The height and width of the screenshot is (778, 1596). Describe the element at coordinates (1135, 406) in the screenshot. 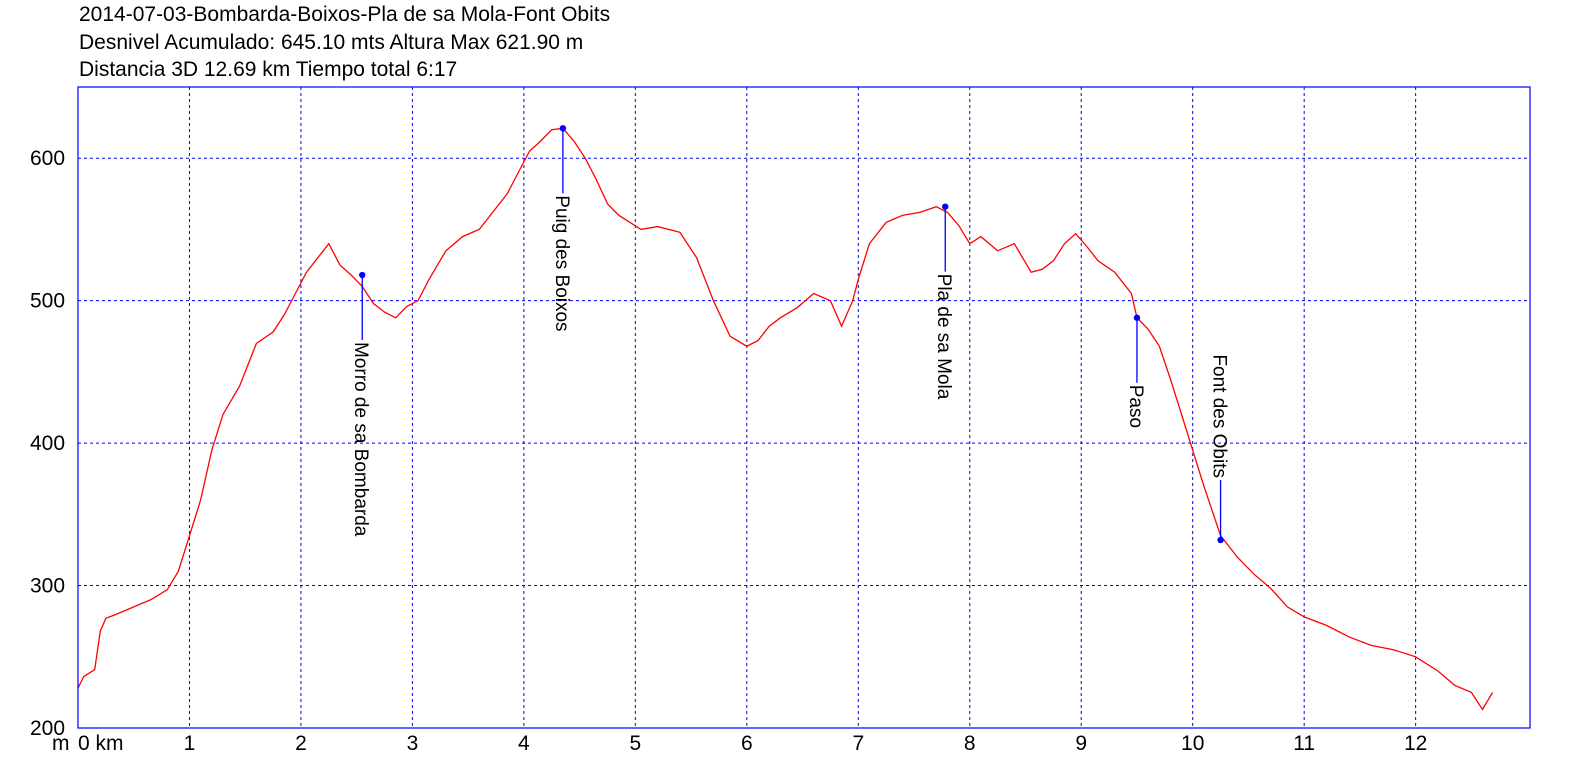

I see `annotation-label: Paso` at that location.